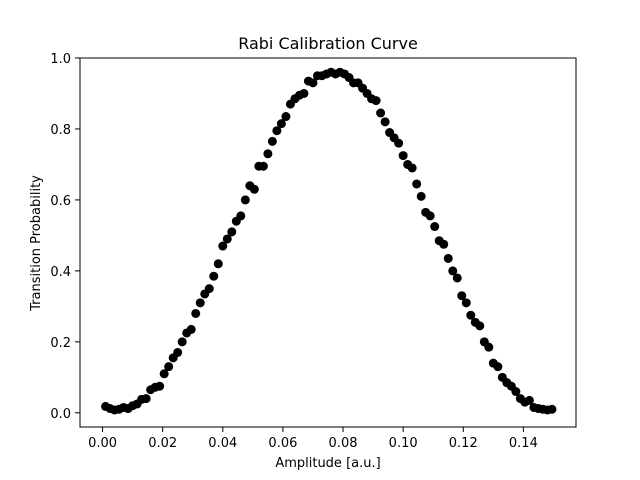  Describe the element at coordinates (162, 443) in the screenshot. I see `x-tick-label: 0.02` at that location.